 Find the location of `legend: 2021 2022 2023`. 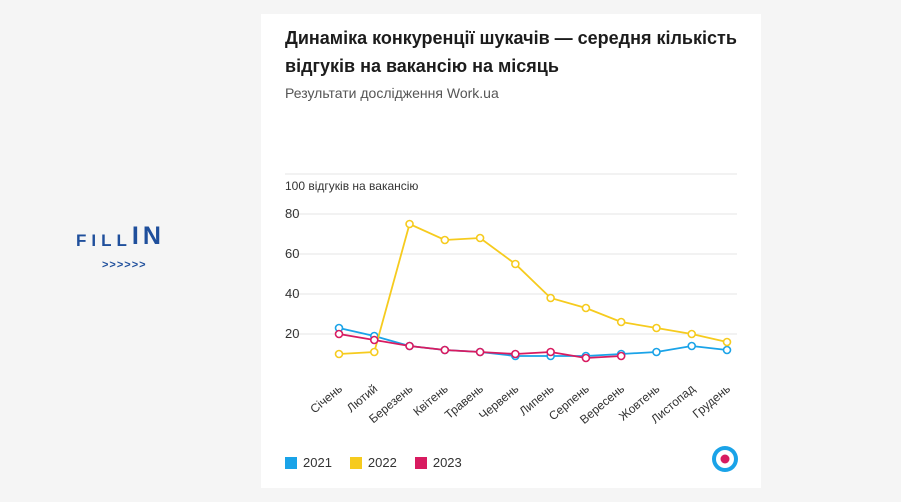

legend: 2021 2022 2023 is located at coordinates (373, 462).